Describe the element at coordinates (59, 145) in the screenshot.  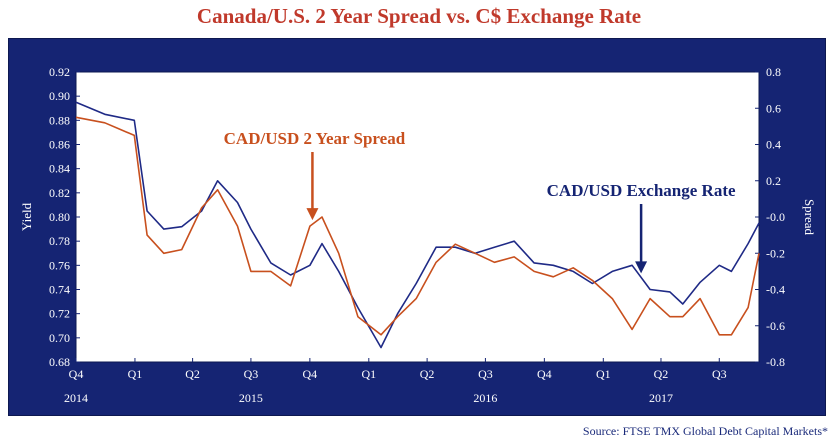
I see `y-left-tick-label: 0.86` at that location.